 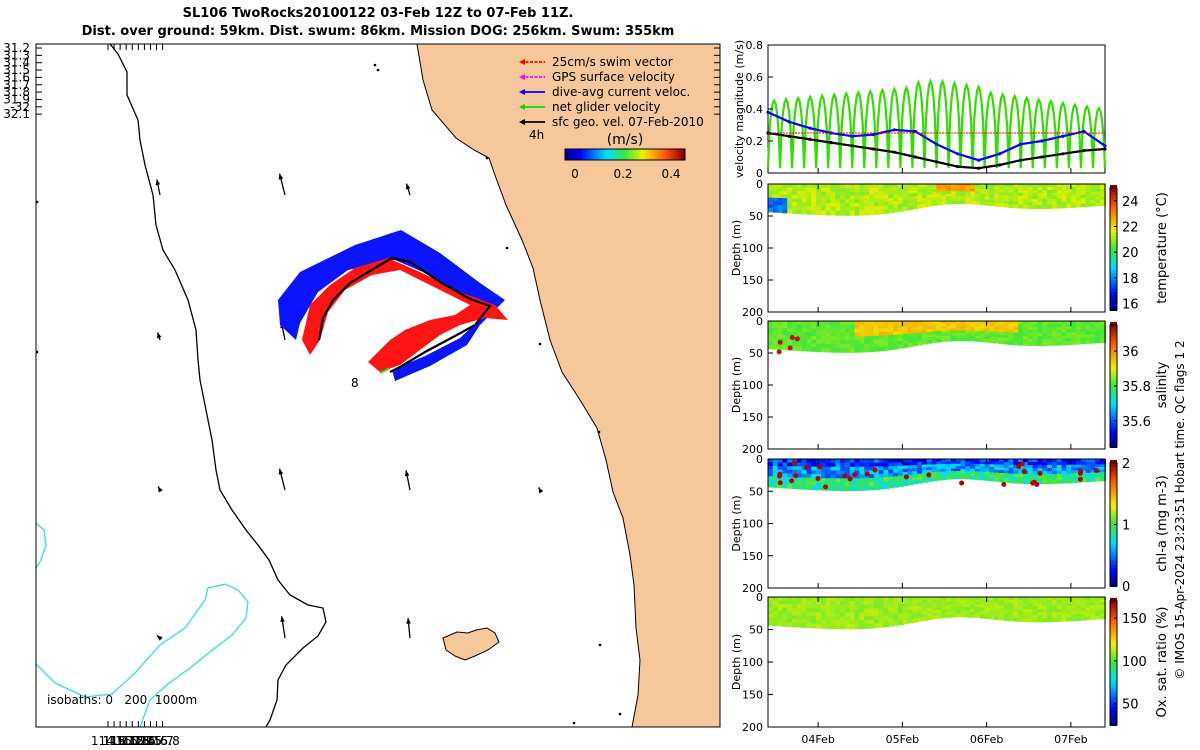 I want to click on time-tick-label: 06Feb, so click(x=986, y=739).